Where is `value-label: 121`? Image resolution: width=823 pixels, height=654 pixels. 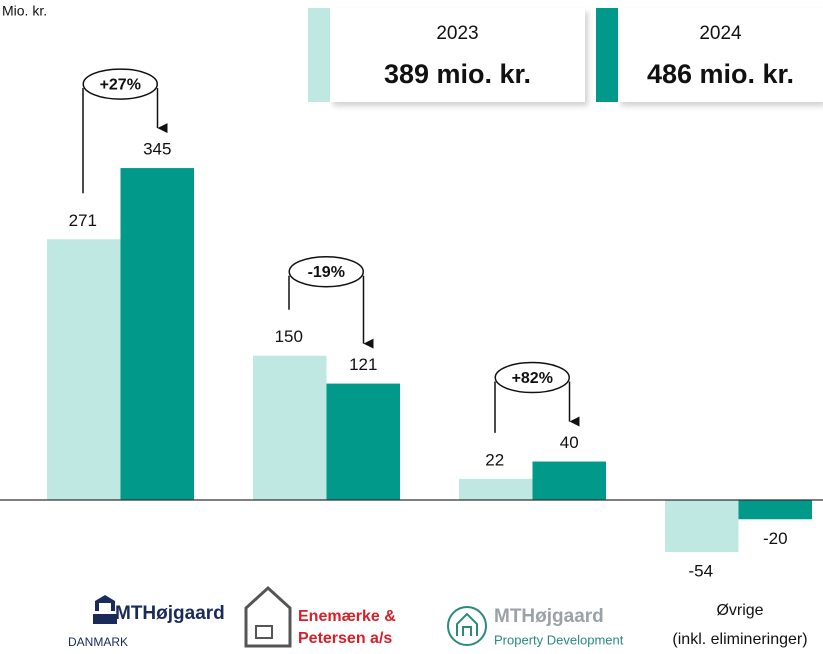
value-label: 121 is located at coordinates (363, 364).